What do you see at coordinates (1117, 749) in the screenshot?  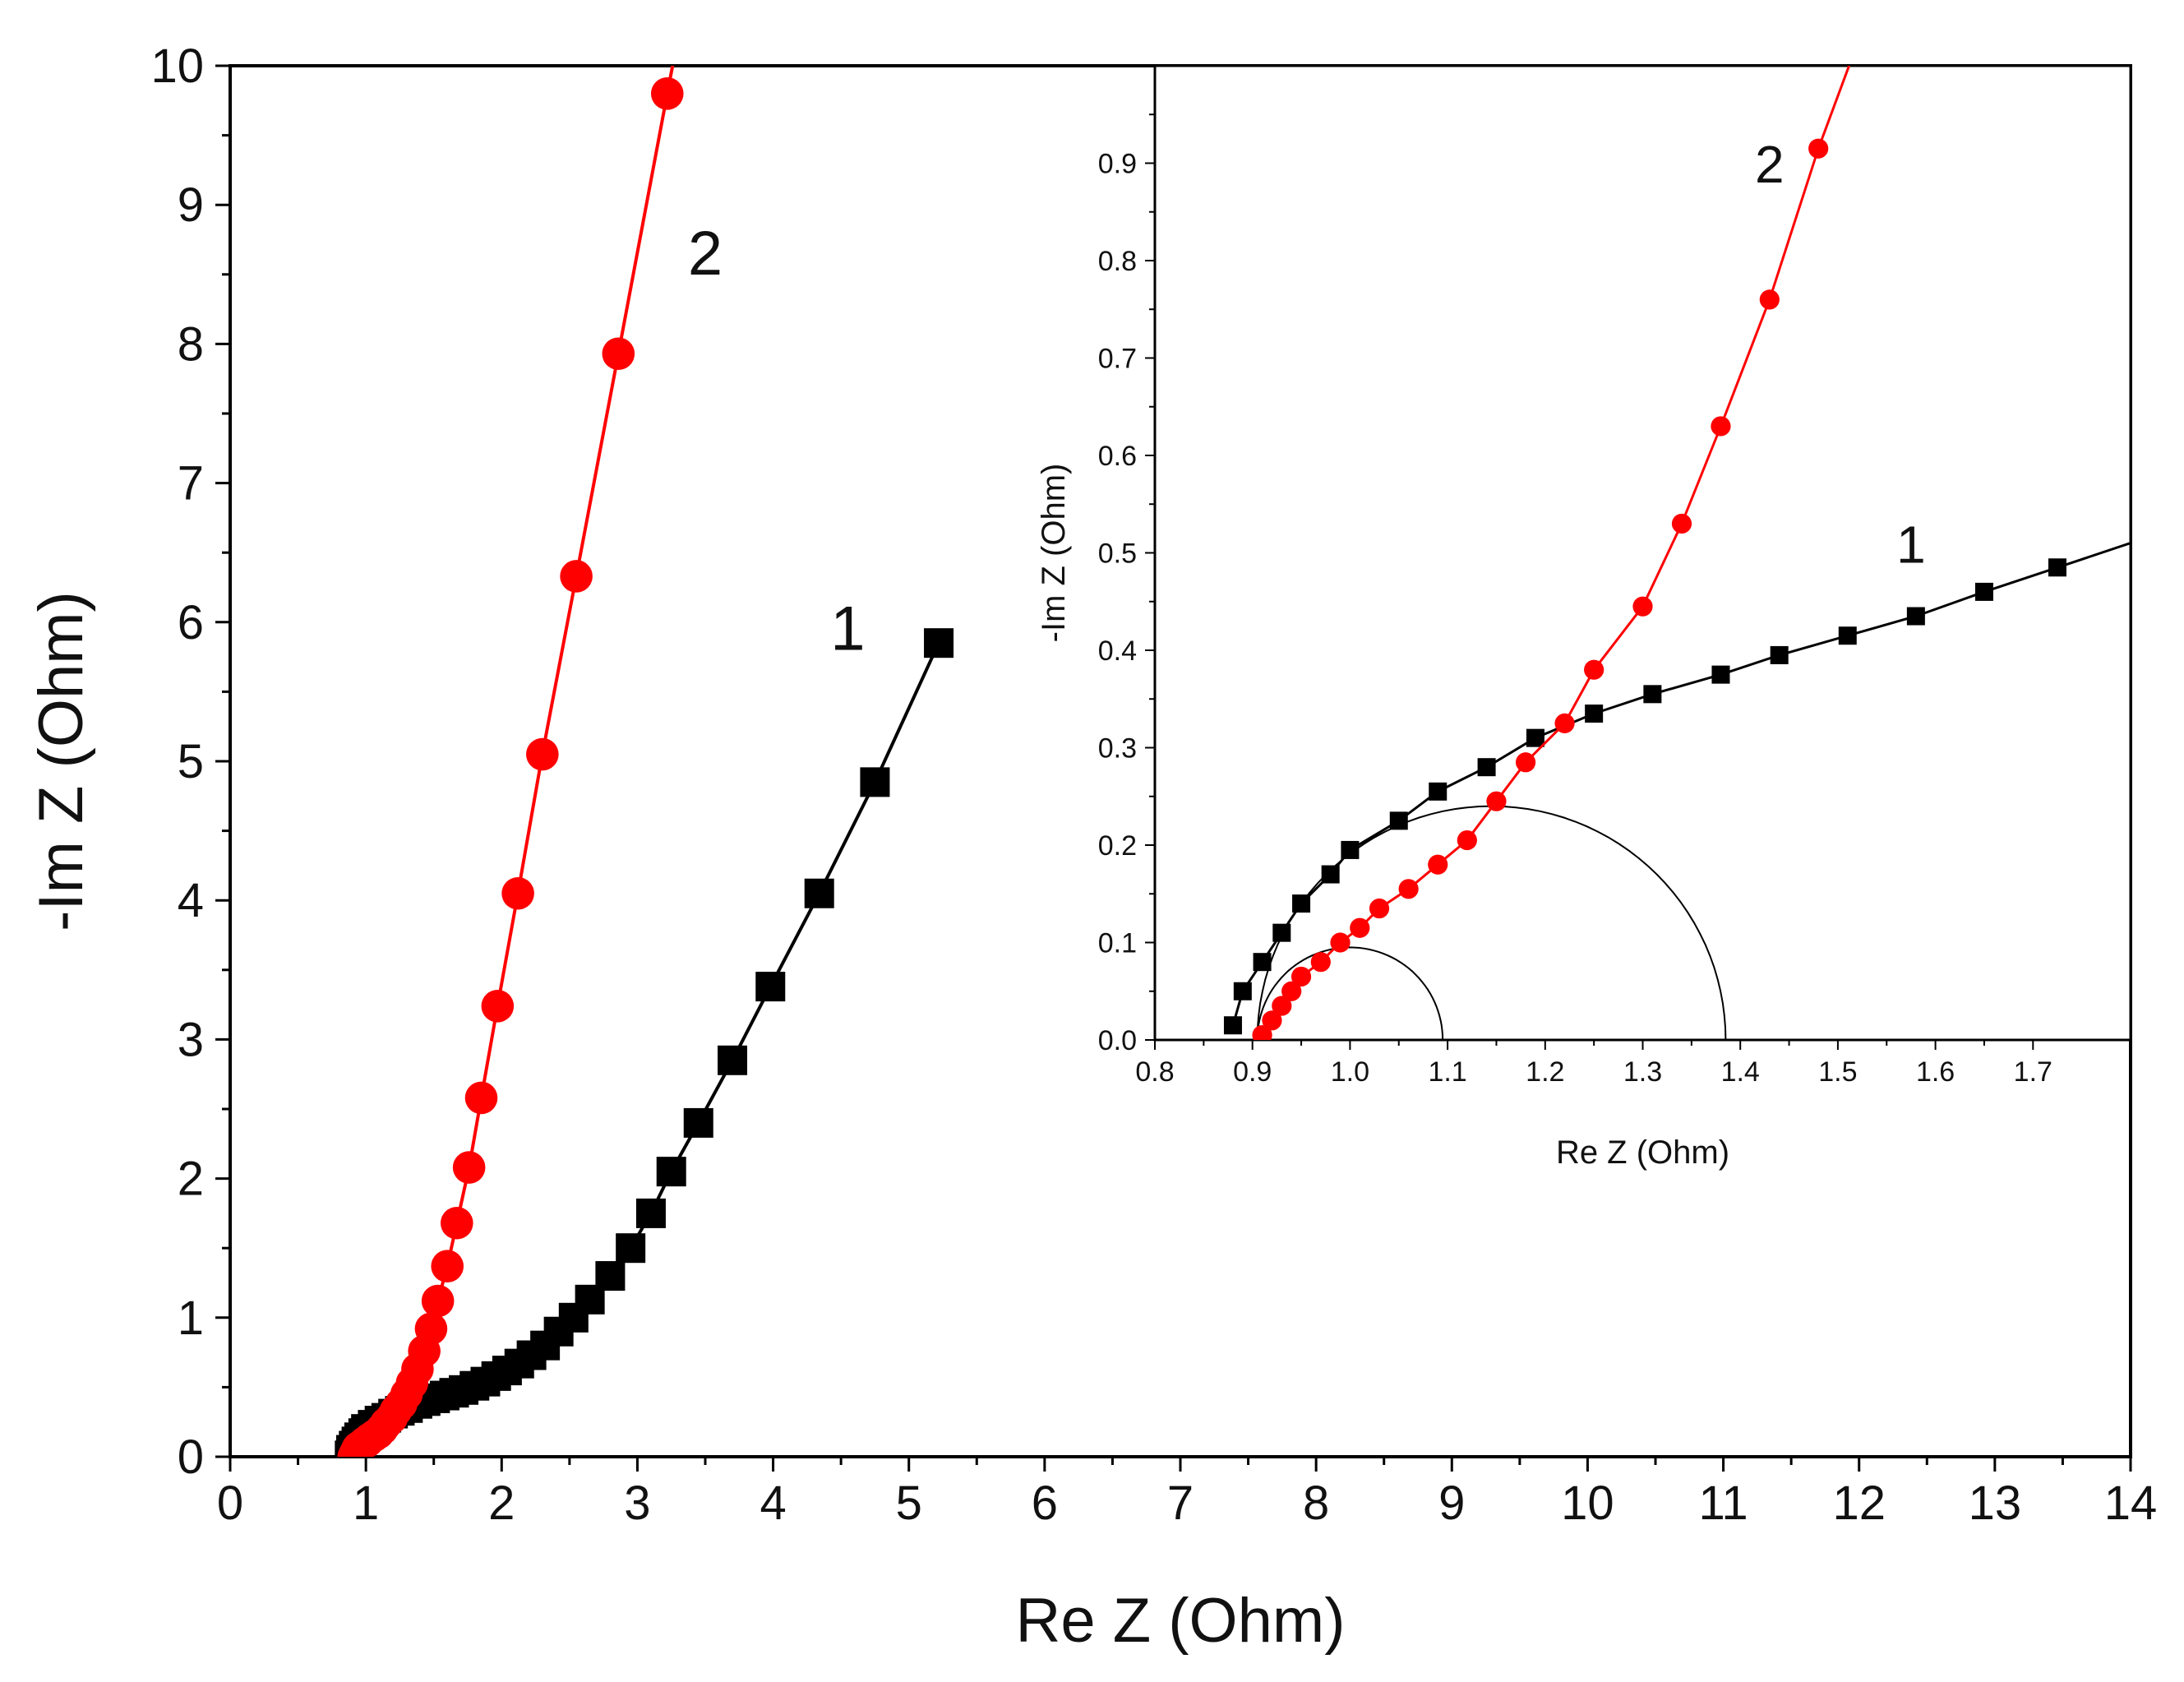 I see `inset-y-tick-label: 0.3` at bounding box center [1117, 749].